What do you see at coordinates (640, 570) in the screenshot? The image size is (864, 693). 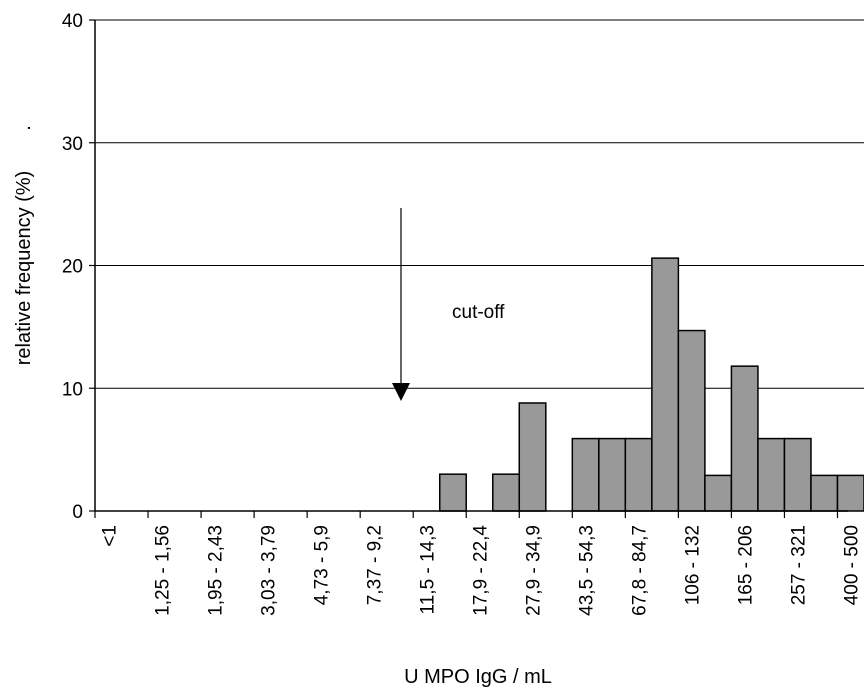 I see `x-tick-label: 67,8 - 84,7` at bounding box center [640, 570].